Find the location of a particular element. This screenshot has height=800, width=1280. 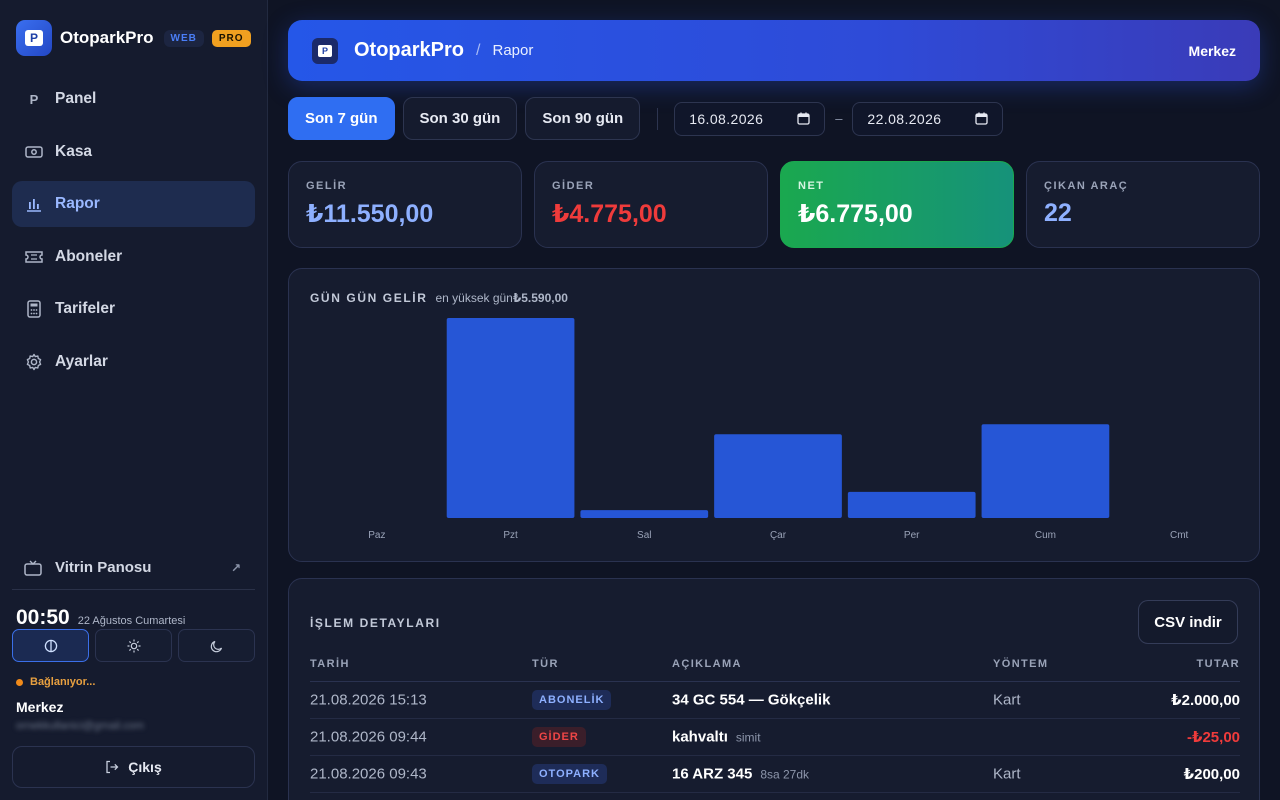

col-method: YÖNTEM is located at coordinates (1021, 664).